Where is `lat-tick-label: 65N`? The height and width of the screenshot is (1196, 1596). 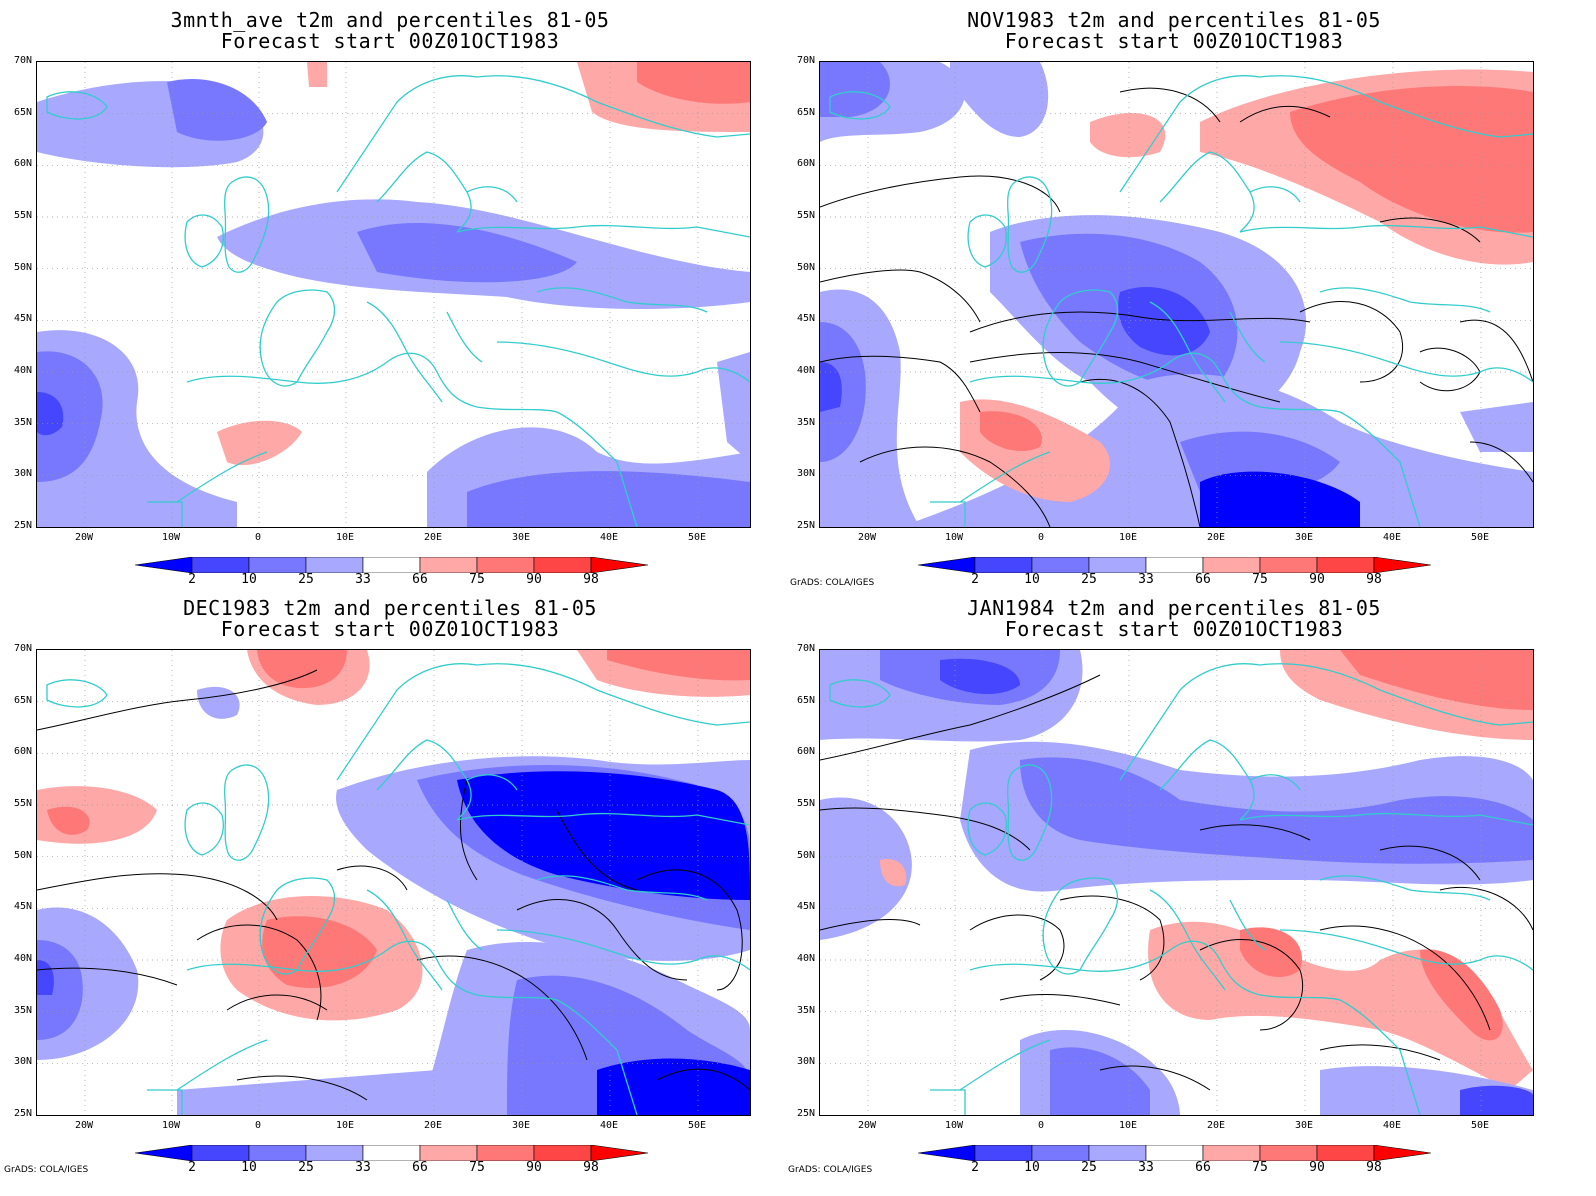
lat-tick-label: 65N is located at coordinates (805, 112).